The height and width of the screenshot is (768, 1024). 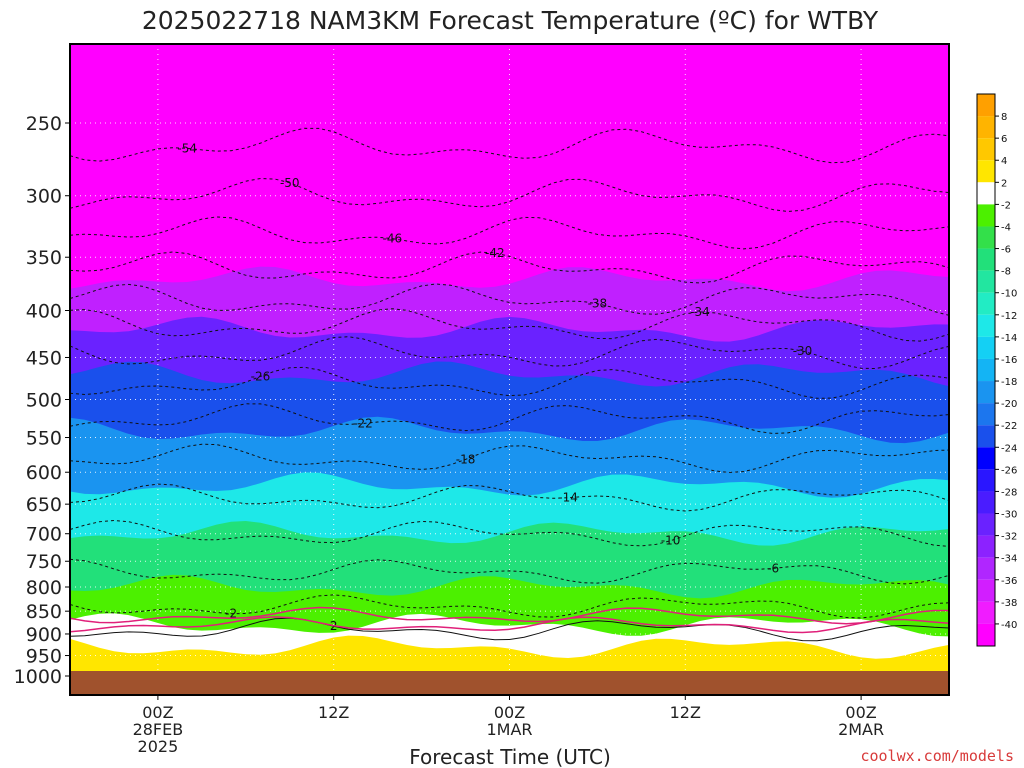 I want to click on colorbar-label: -6, so click(x=1006, y=250).